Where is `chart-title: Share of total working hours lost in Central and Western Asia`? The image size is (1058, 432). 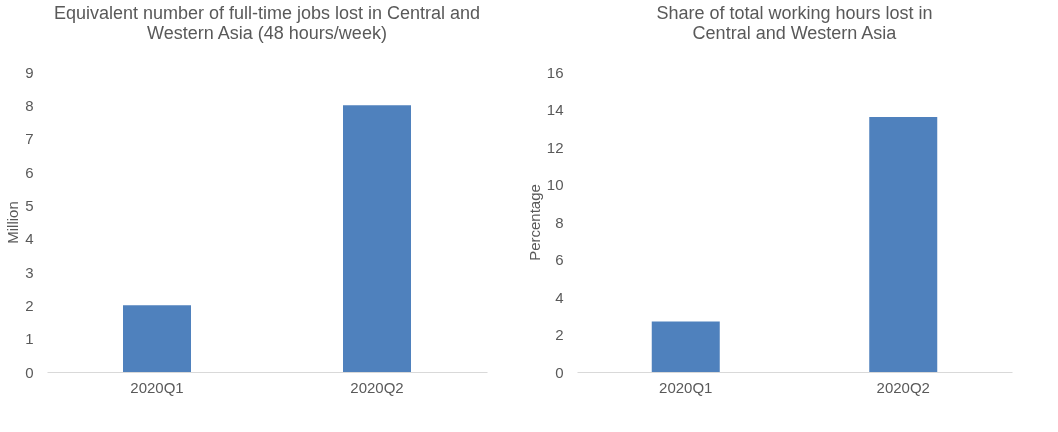 chart-title: Share of total working hours lost in Central and Western Asia is located at coordinates (794, 23).